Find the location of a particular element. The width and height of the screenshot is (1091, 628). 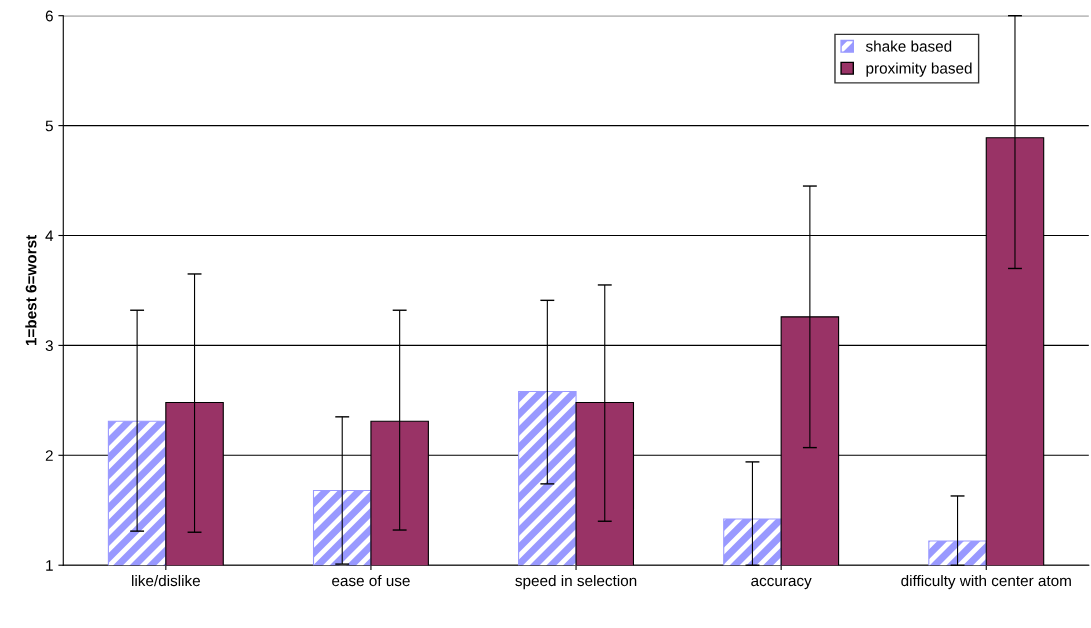

x-tick-label: like/dislike is located at coordinates (166, 580).